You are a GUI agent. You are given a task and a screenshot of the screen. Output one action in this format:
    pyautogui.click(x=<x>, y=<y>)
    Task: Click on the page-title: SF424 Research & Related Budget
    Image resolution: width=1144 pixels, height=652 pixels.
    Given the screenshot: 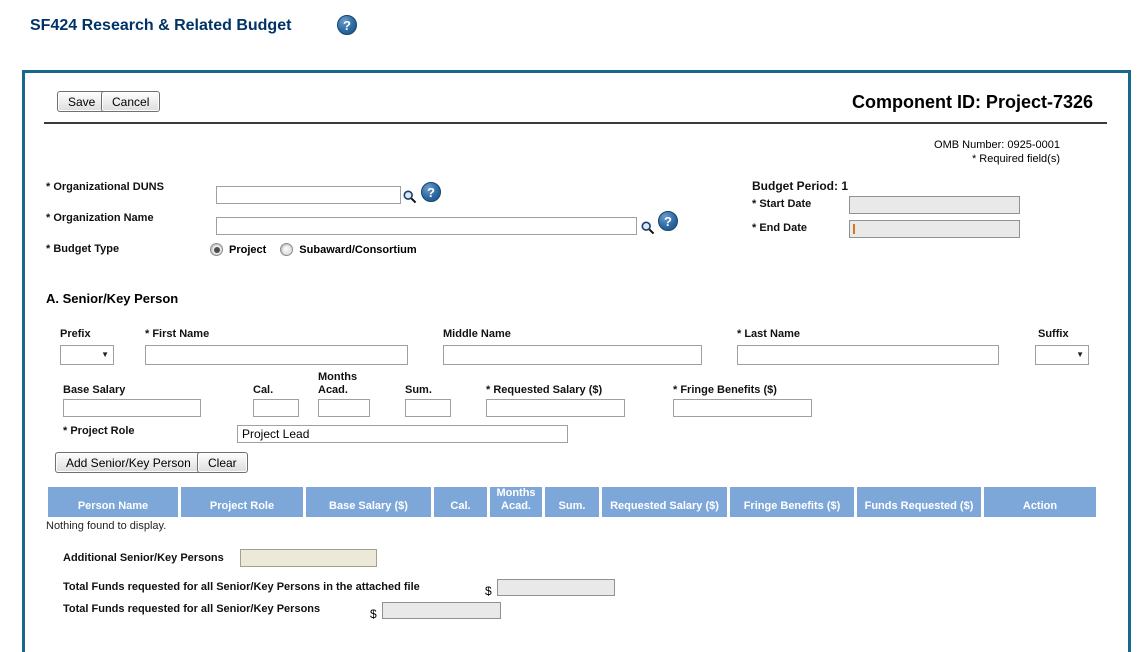 What is the action you would take?
    pyautogui.click(x=161, y=25)
    